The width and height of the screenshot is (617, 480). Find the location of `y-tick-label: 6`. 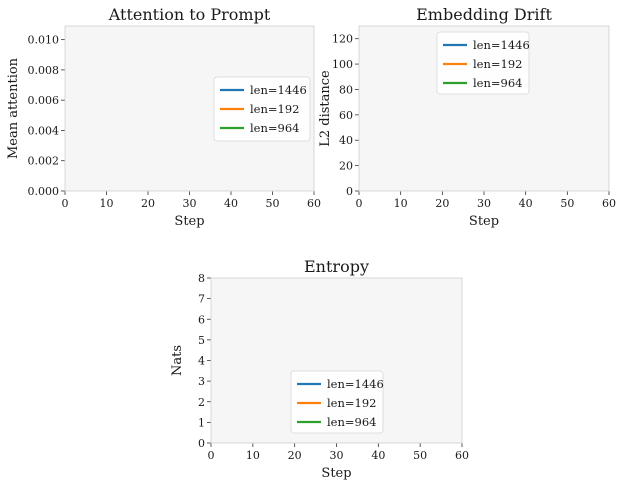

y-tick-label: 6 is located at coordinates (201, 319).